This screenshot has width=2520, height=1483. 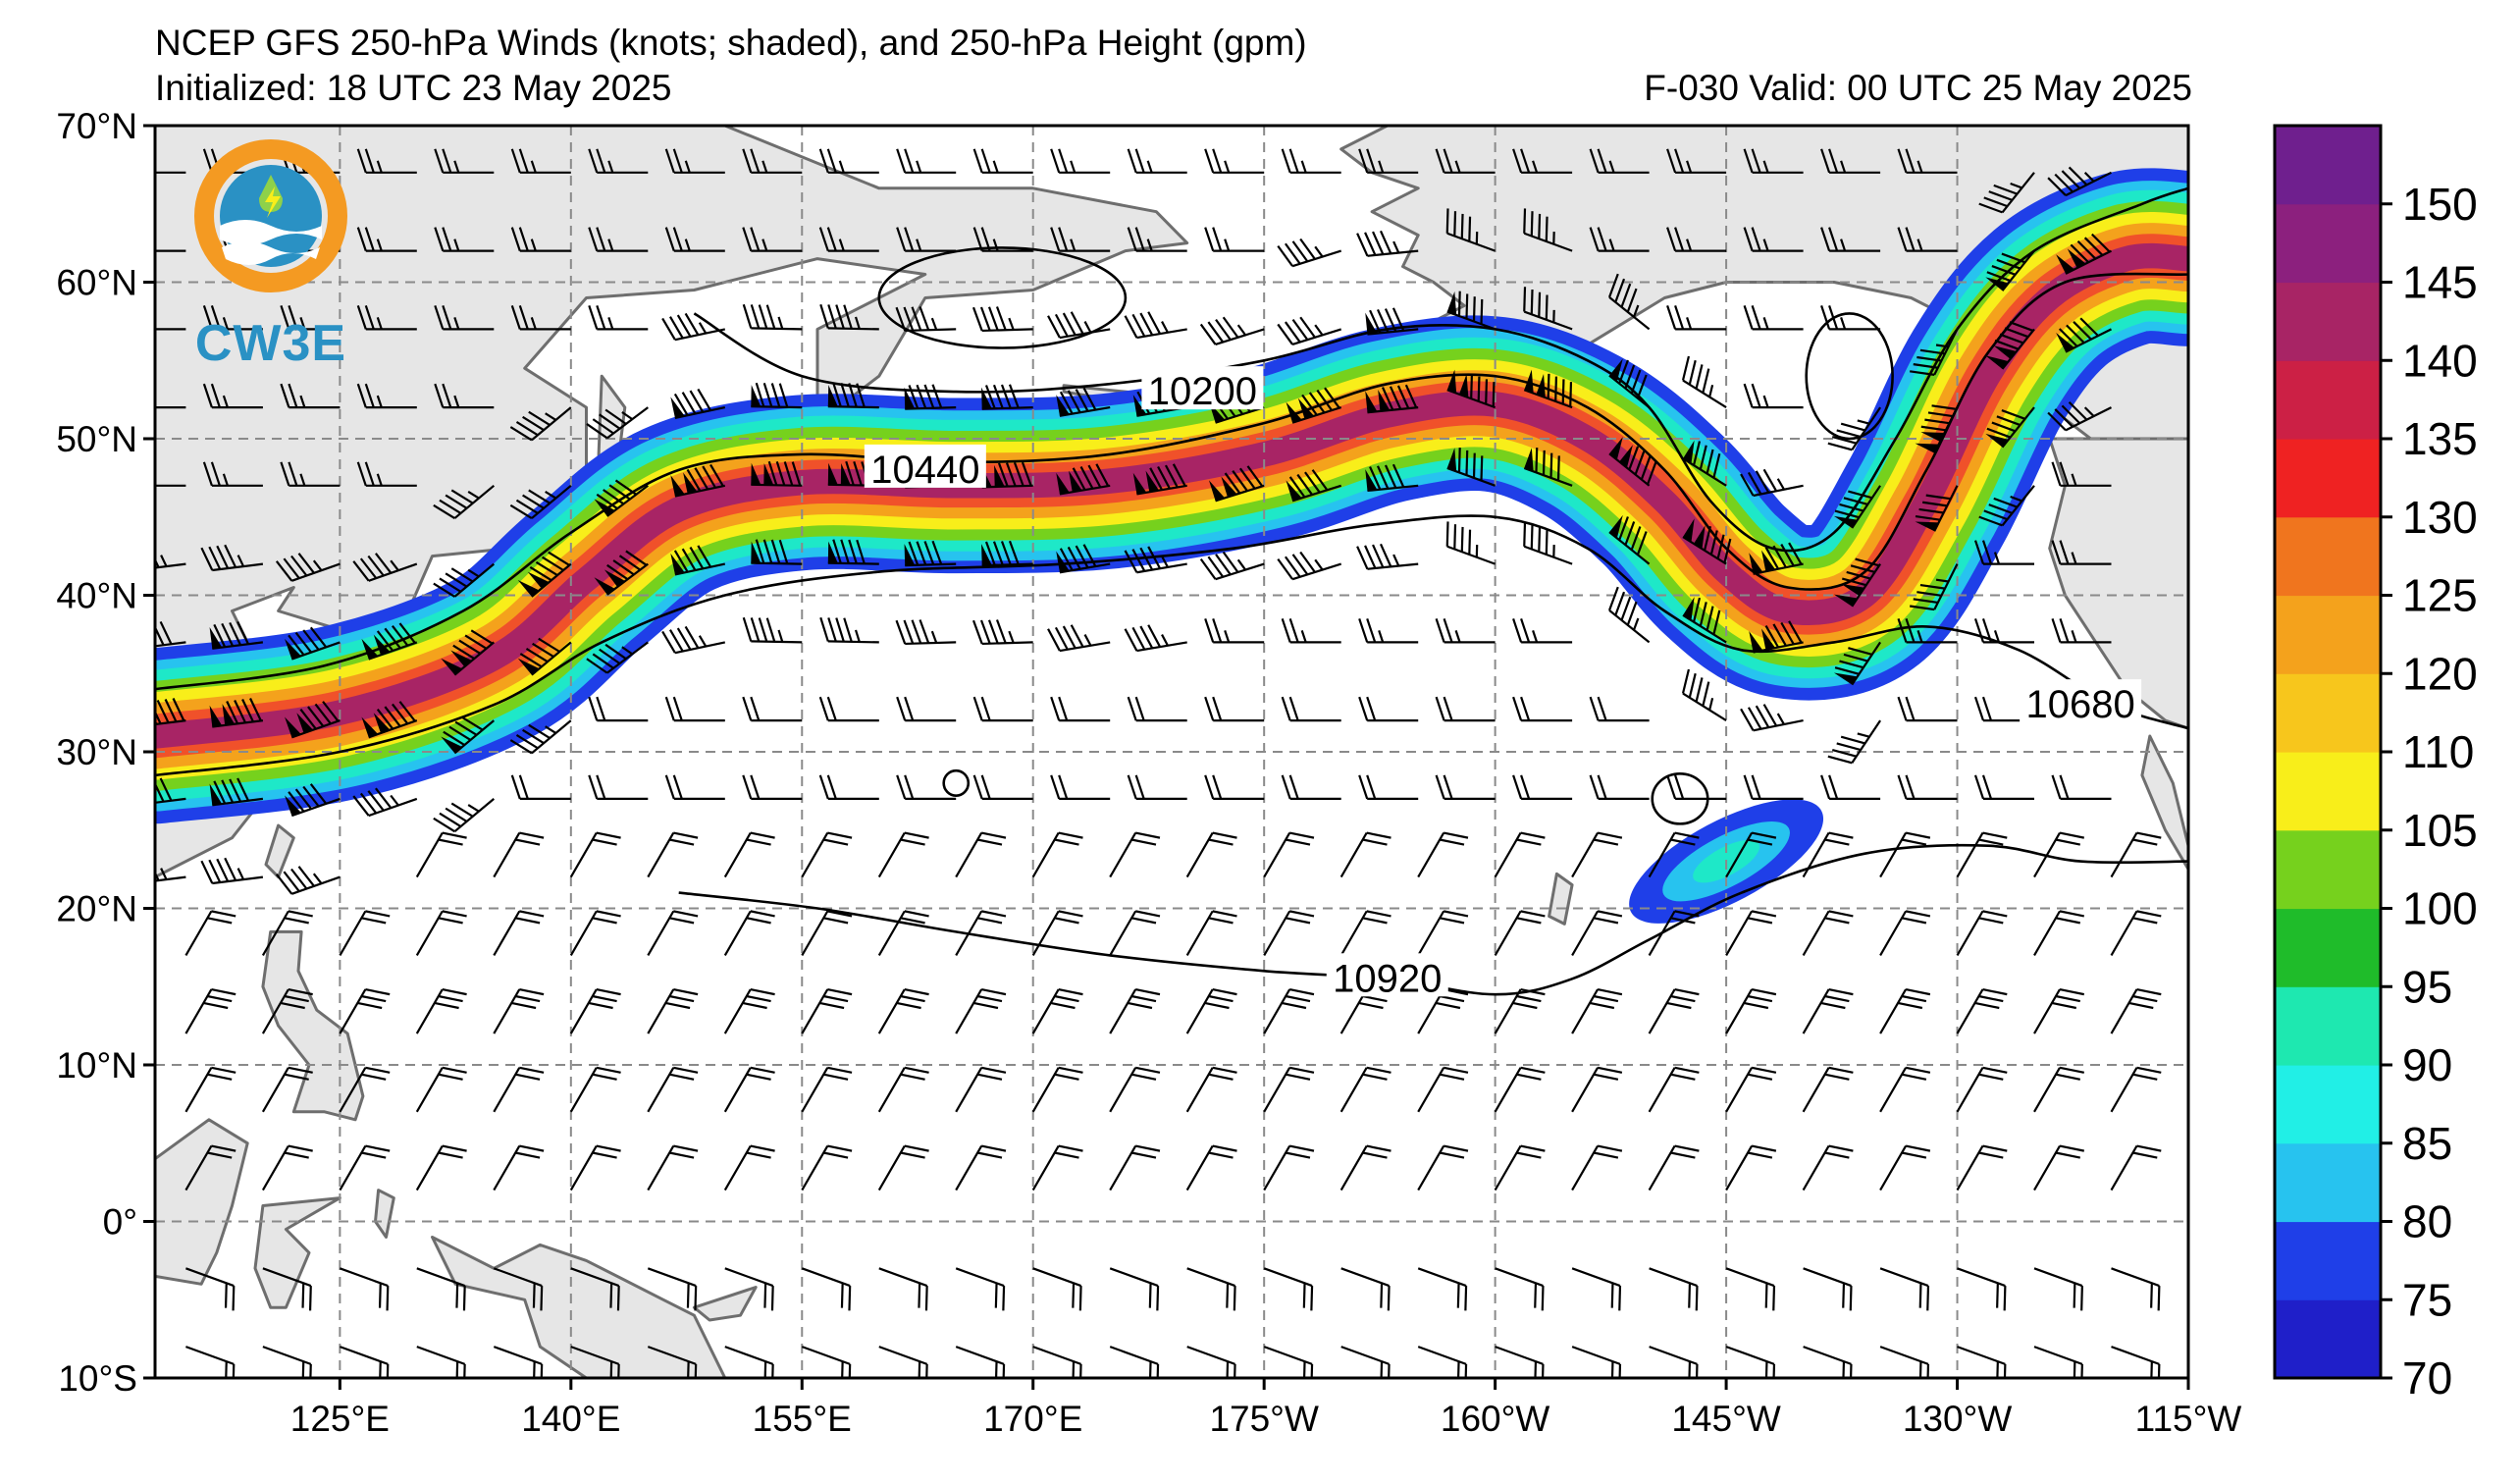 I want to click on x-tick-label: 130°W, so click(x=1958, y=1419).